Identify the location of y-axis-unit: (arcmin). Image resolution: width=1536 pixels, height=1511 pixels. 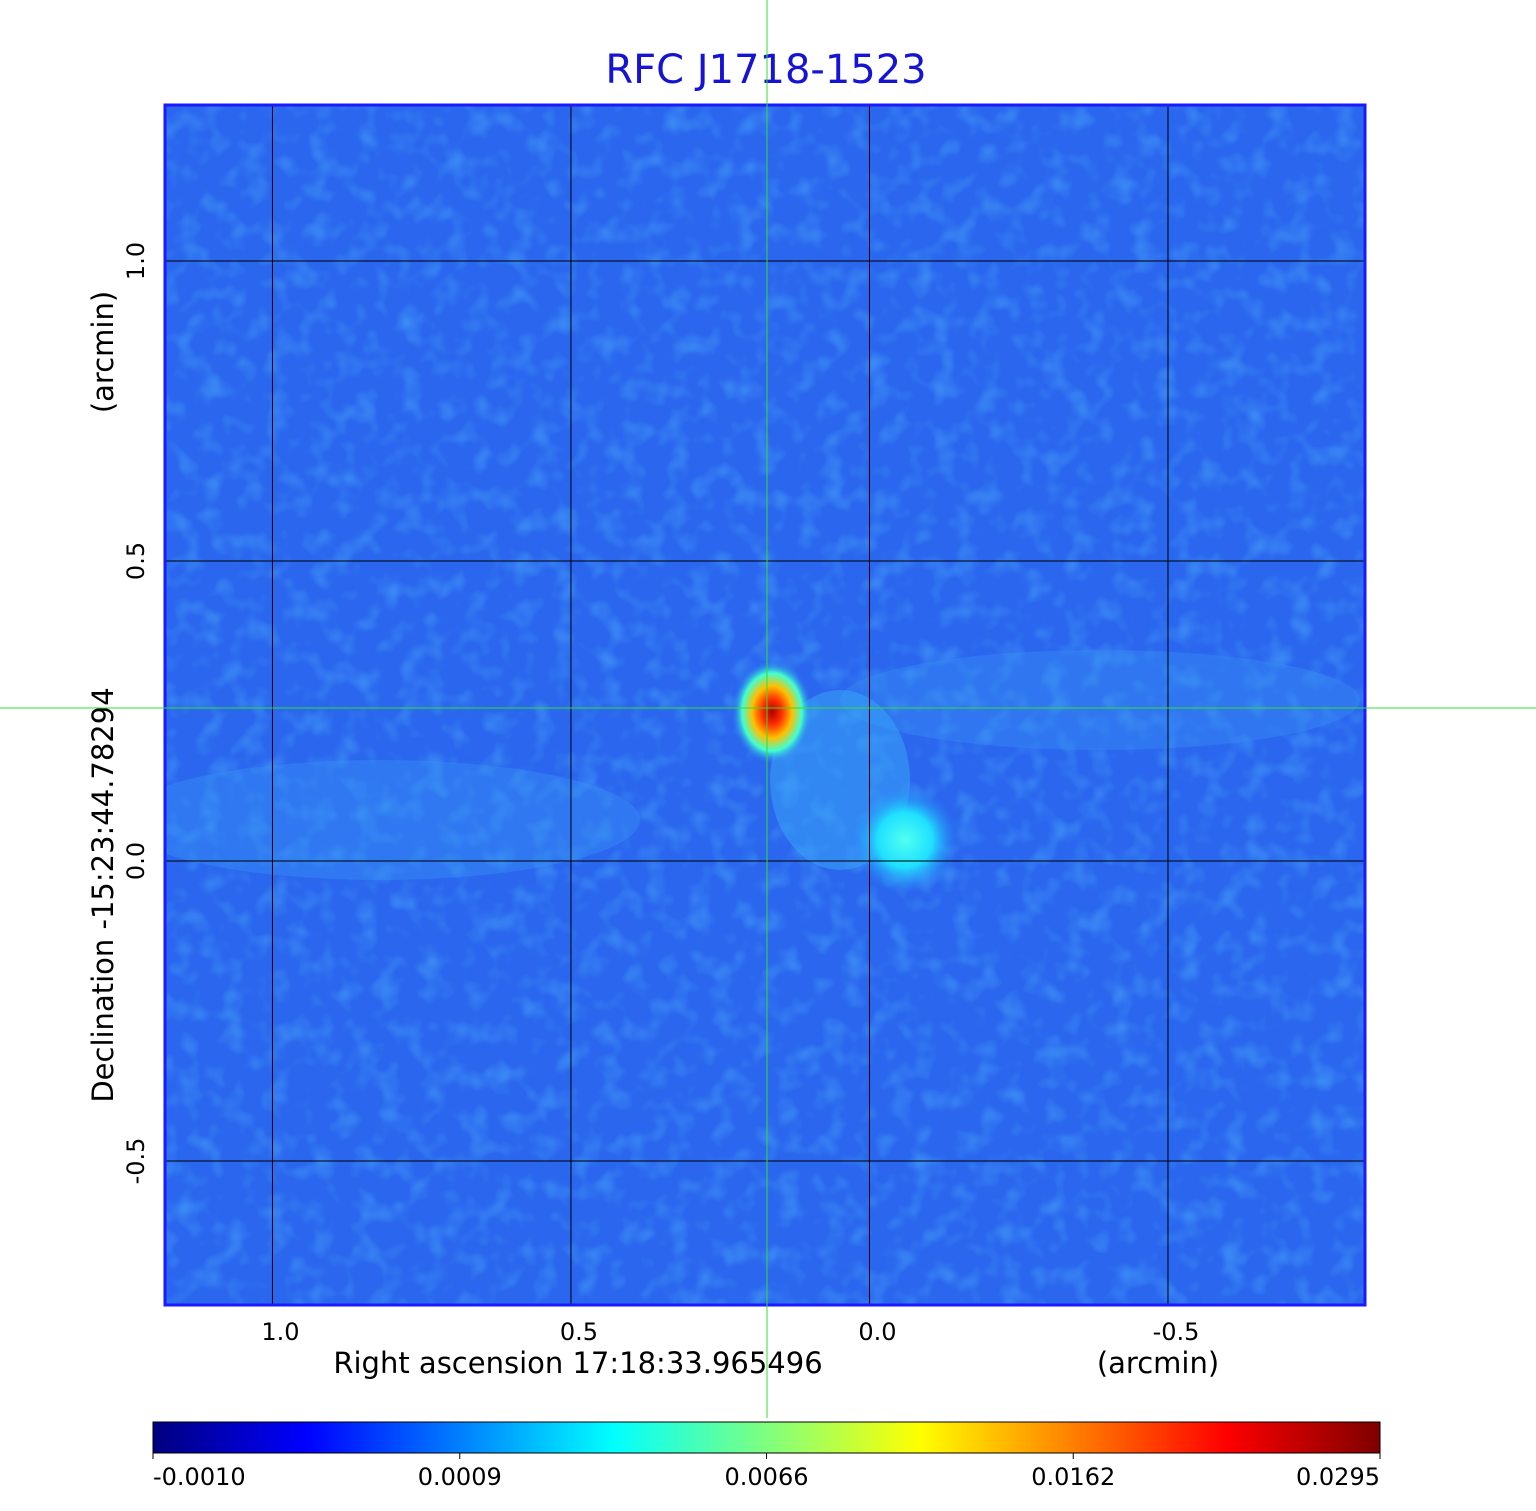
(103, 352).